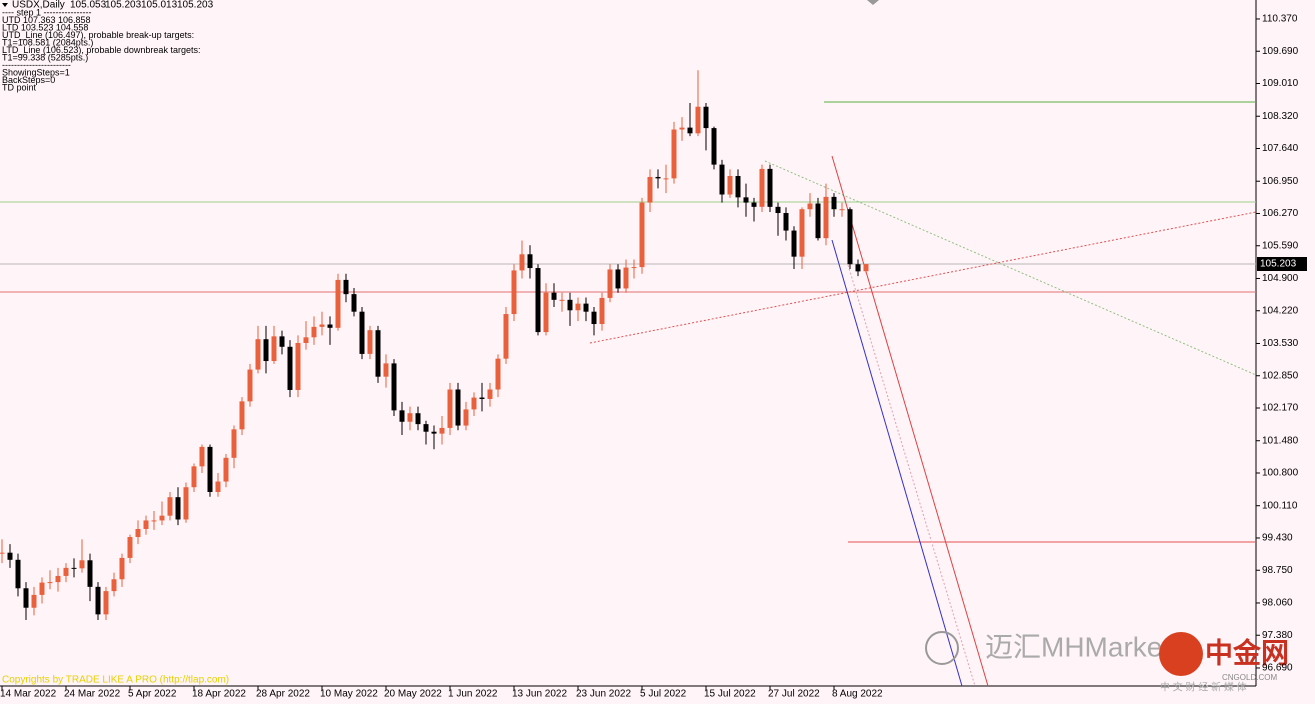 The height and width of the screenshot is (704, 1315). I want to click on indicator-text: T1=108.581 (2084pts.), so click(47, 42).